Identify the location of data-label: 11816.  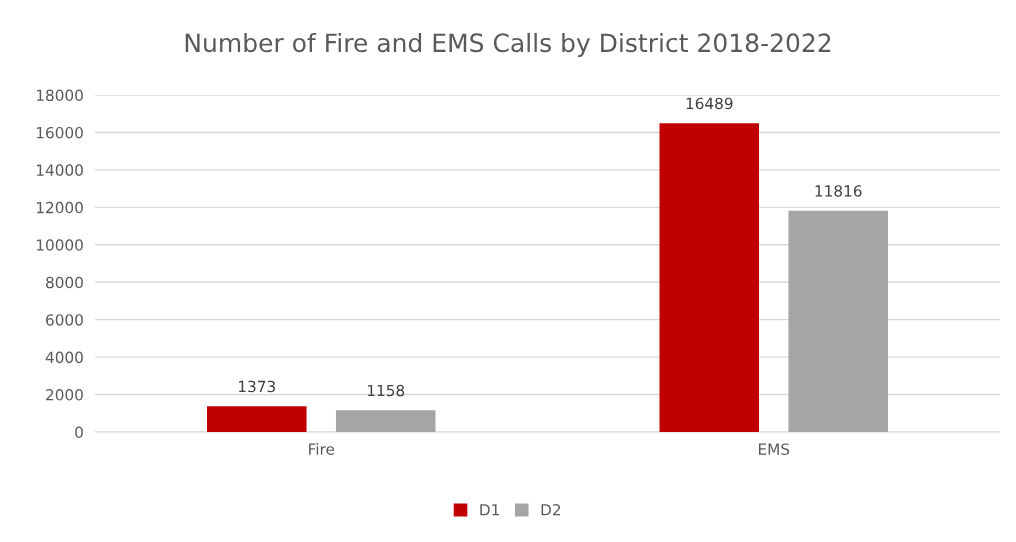
(838, 191).